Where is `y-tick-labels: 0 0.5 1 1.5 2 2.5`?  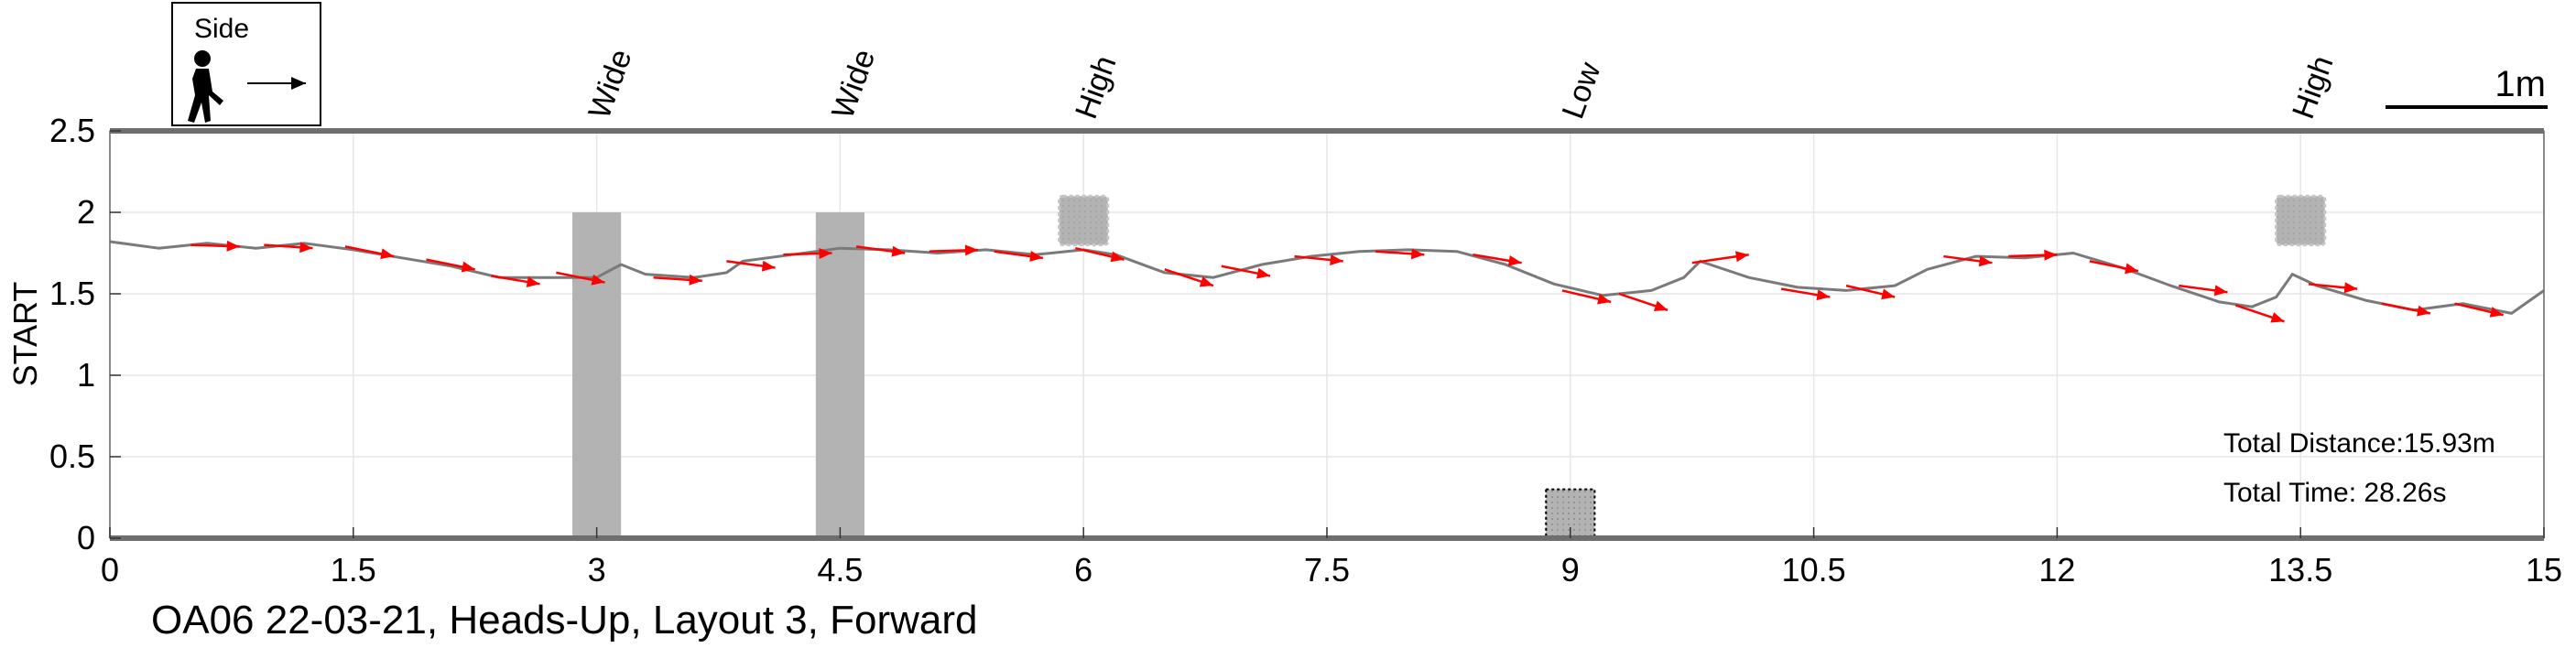
y-tick-labels: 0 0.5 1 1.5 2 2.5 is located at coordinates (85, 334).